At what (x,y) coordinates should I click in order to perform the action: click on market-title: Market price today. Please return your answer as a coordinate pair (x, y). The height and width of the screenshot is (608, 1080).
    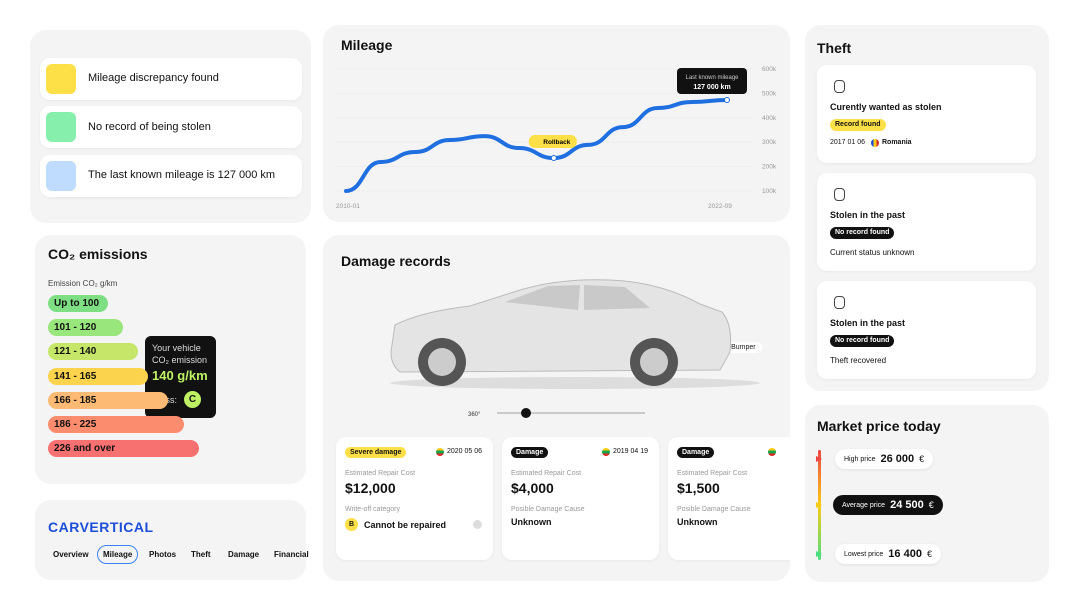
    Looking at the image, I should click on (879, 426).